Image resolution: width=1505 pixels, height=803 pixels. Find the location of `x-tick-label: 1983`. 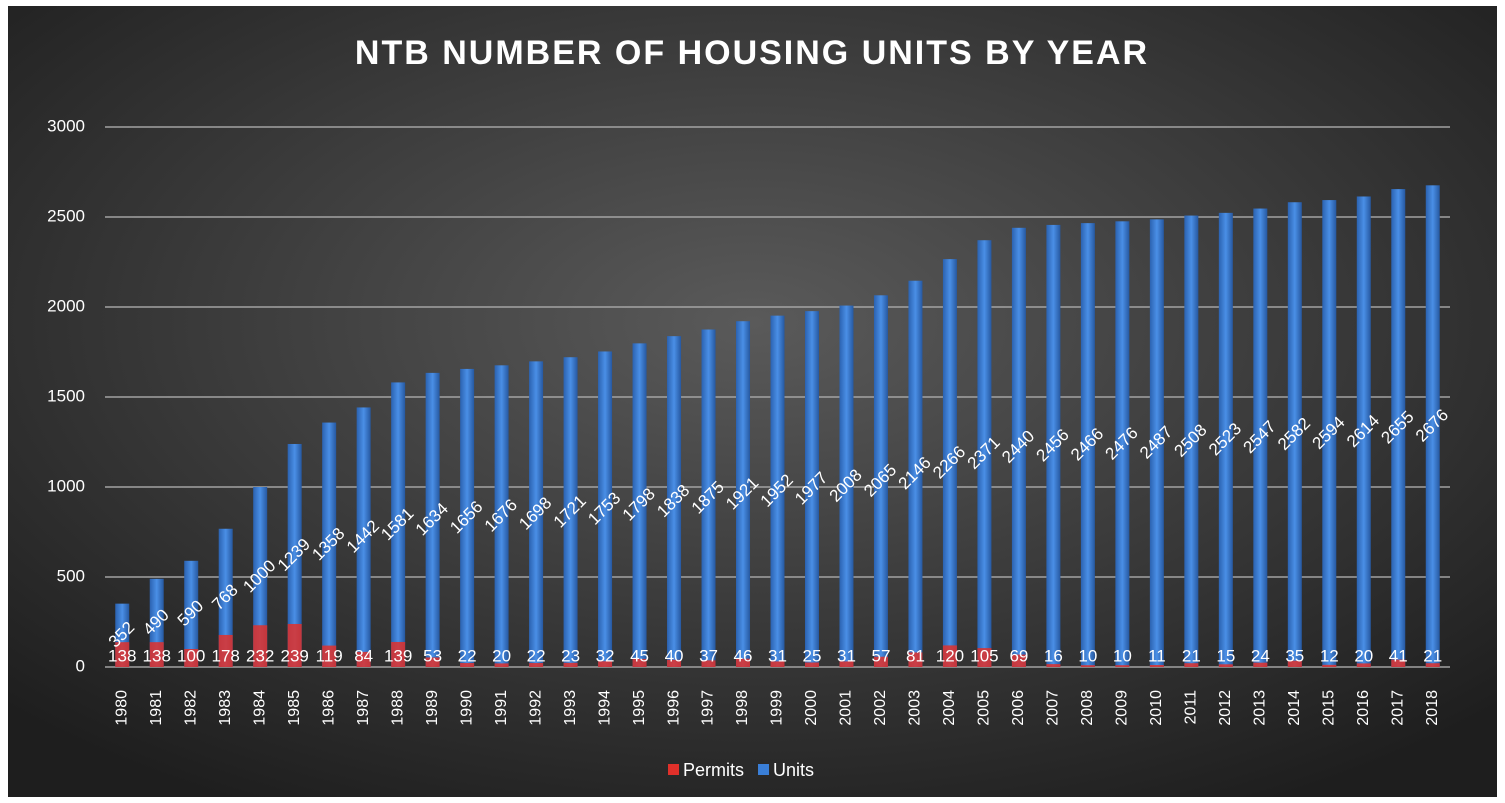

x-tick-label: 1983 is located at coordinates (225, 708).